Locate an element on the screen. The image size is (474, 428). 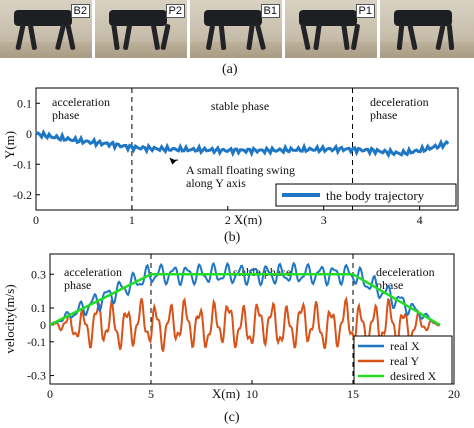
x-tick-label: 4 is located at coordinates (420, 220).